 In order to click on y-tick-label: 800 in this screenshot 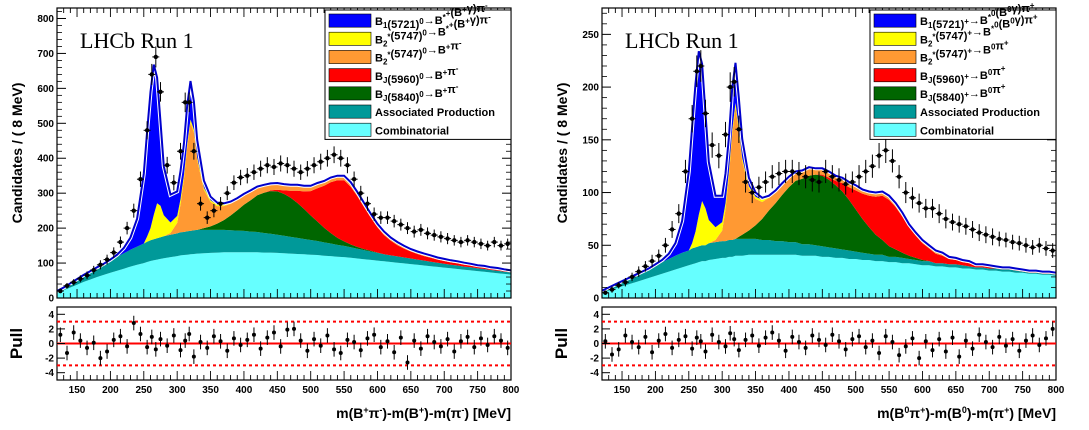, I will do `click(45, 19)`.